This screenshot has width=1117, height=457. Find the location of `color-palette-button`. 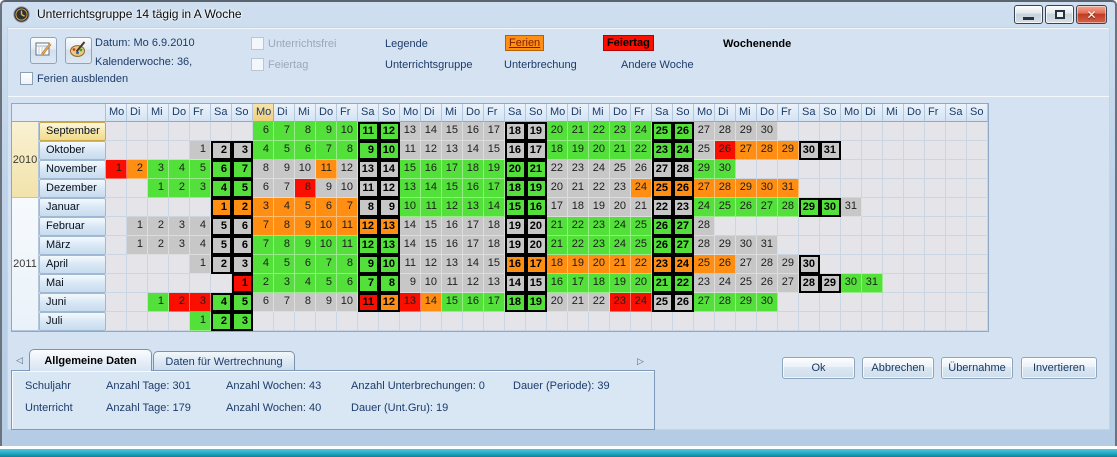

color-palette-button is located at coordinates (78, 50).